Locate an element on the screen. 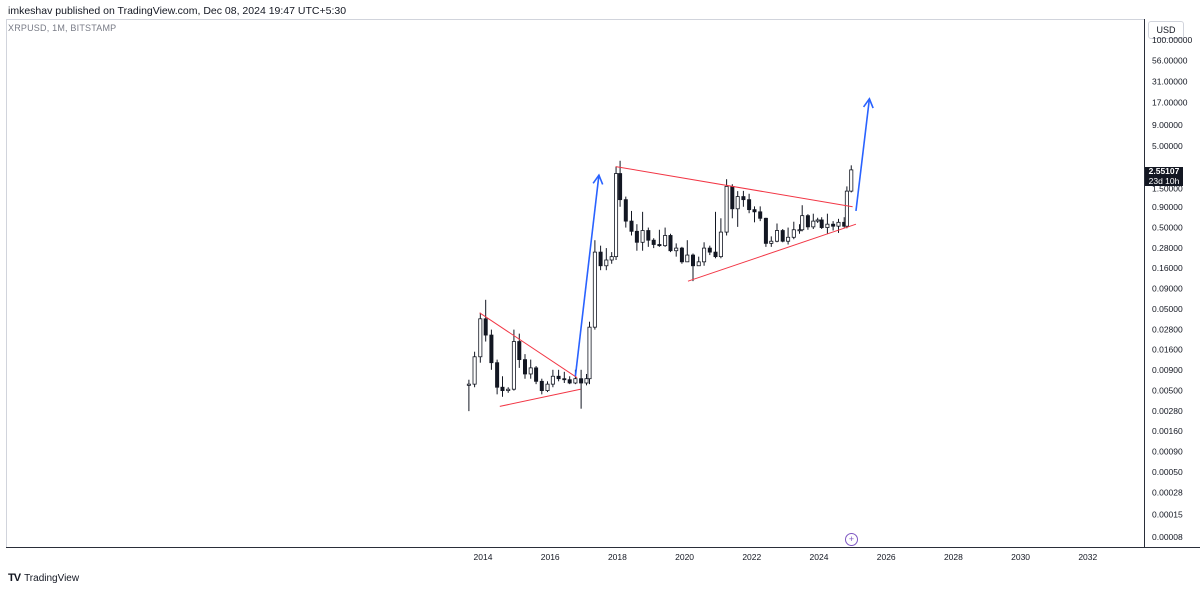 This screenshot has width=1200, height=589. x-tick-label: 2022 is located at coordinates (751, 557).